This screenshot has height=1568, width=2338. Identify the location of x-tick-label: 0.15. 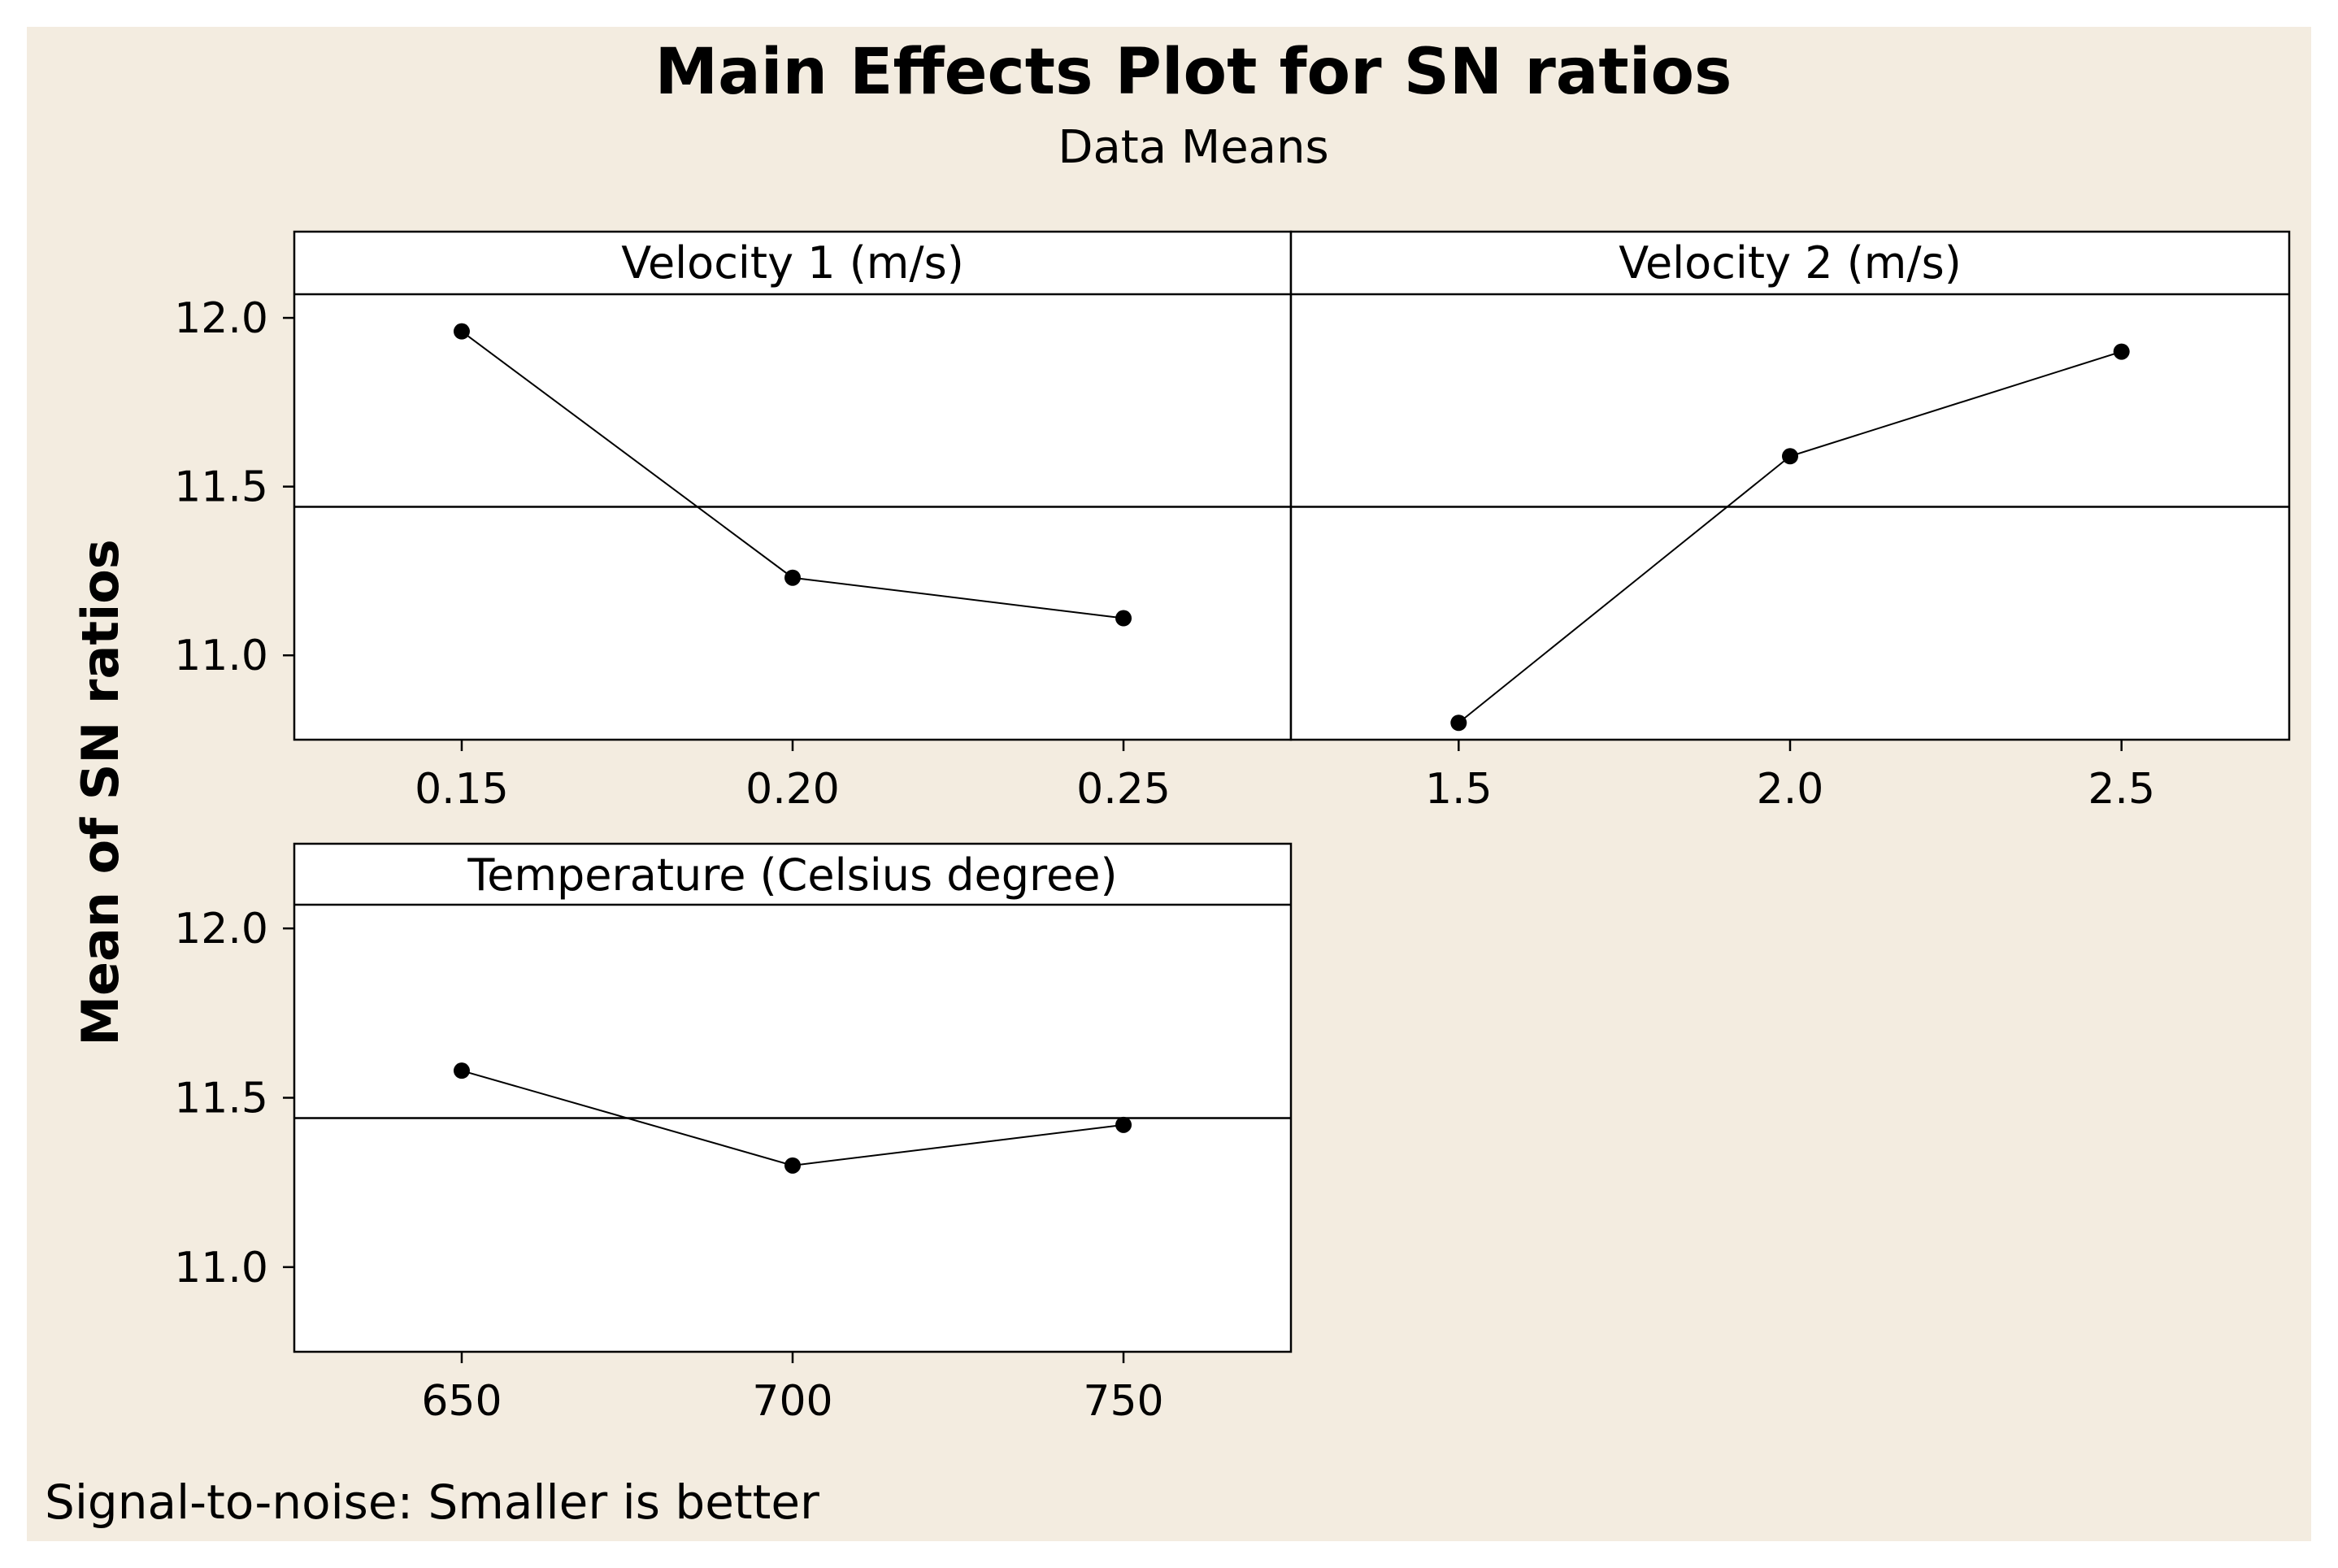
(462, 789).